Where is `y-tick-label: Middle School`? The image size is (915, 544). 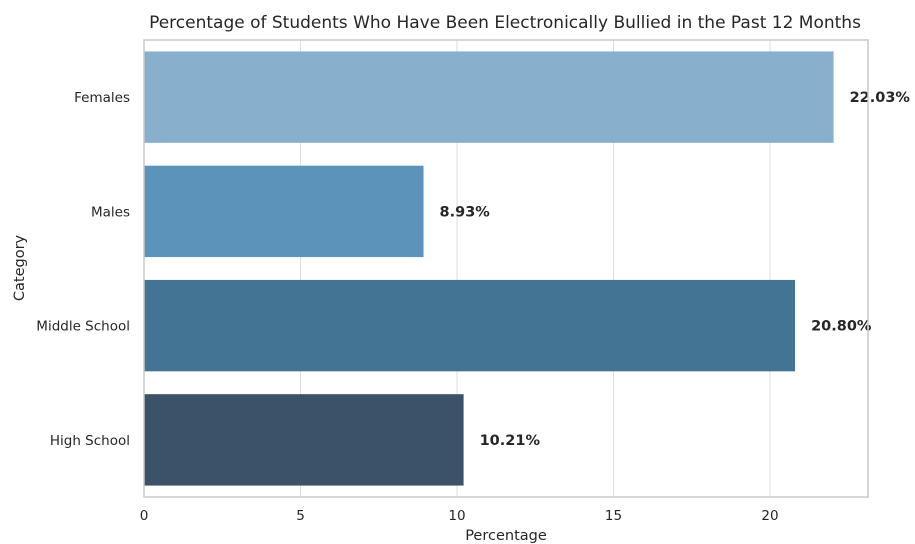
y-tick-label: Middle School is located at coordinates (83, 327).